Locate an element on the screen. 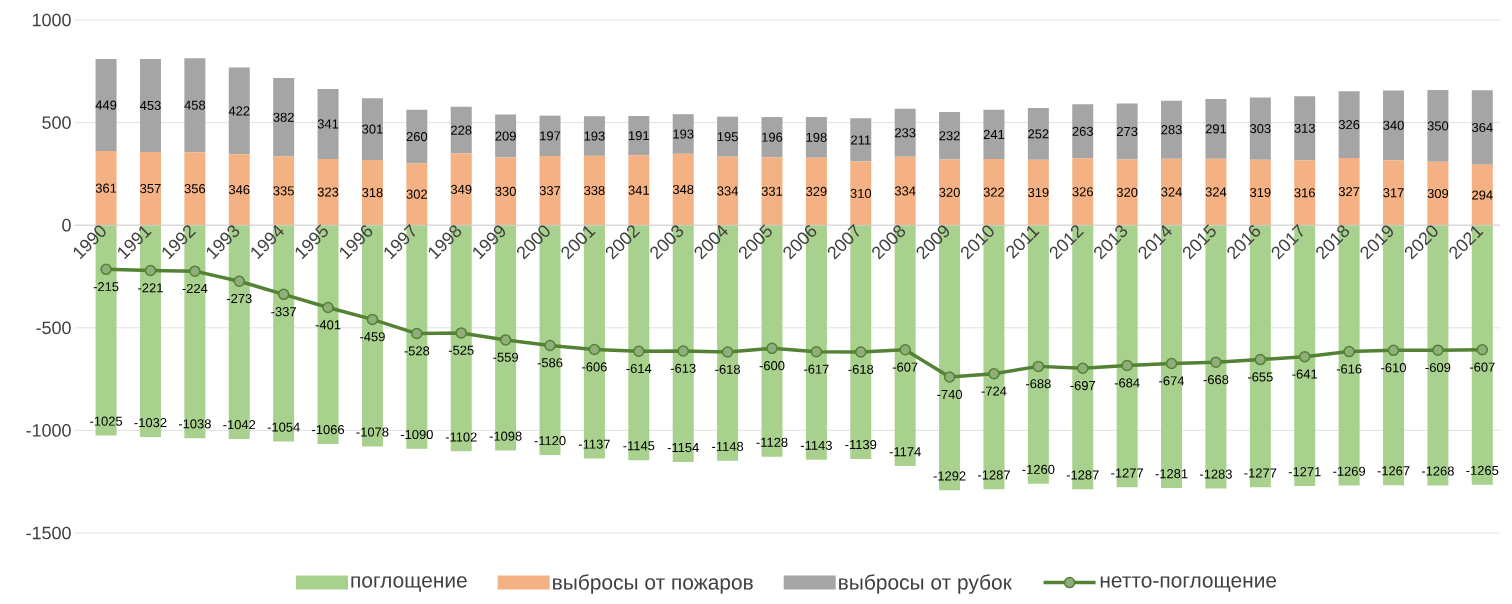  data-label: 337 is located at coordinates (550, 191).